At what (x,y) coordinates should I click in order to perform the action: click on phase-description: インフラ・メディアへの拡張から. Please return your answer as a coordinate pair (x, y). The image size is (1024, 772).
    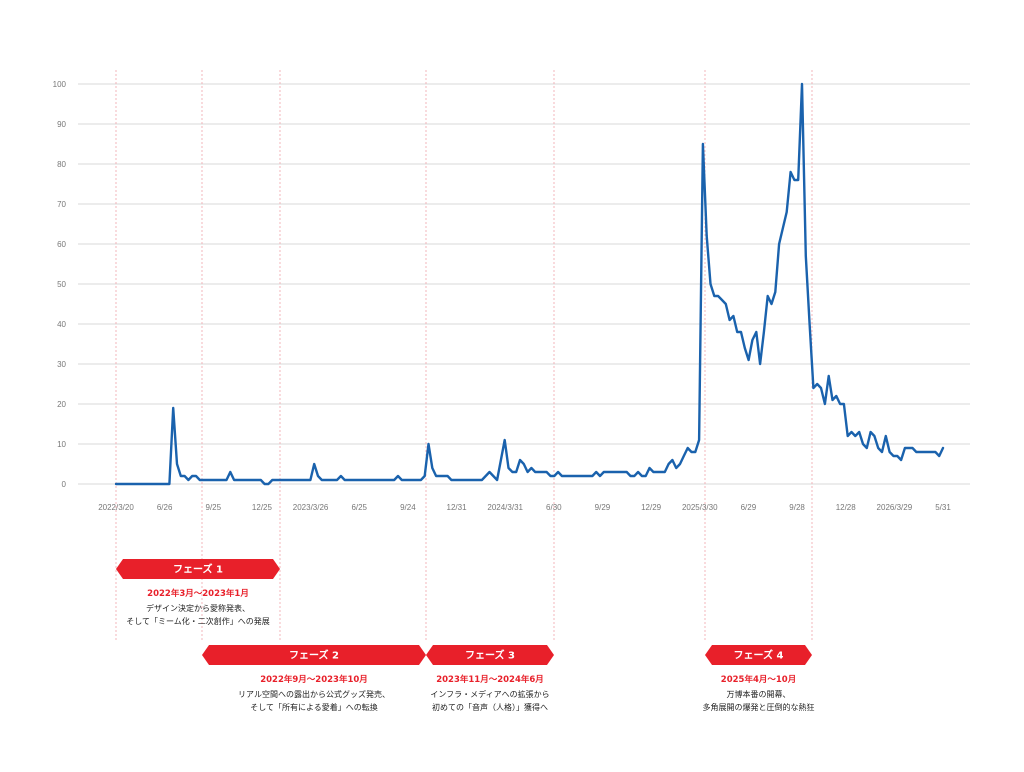
    Looking at the image, I should click on (489, 694).